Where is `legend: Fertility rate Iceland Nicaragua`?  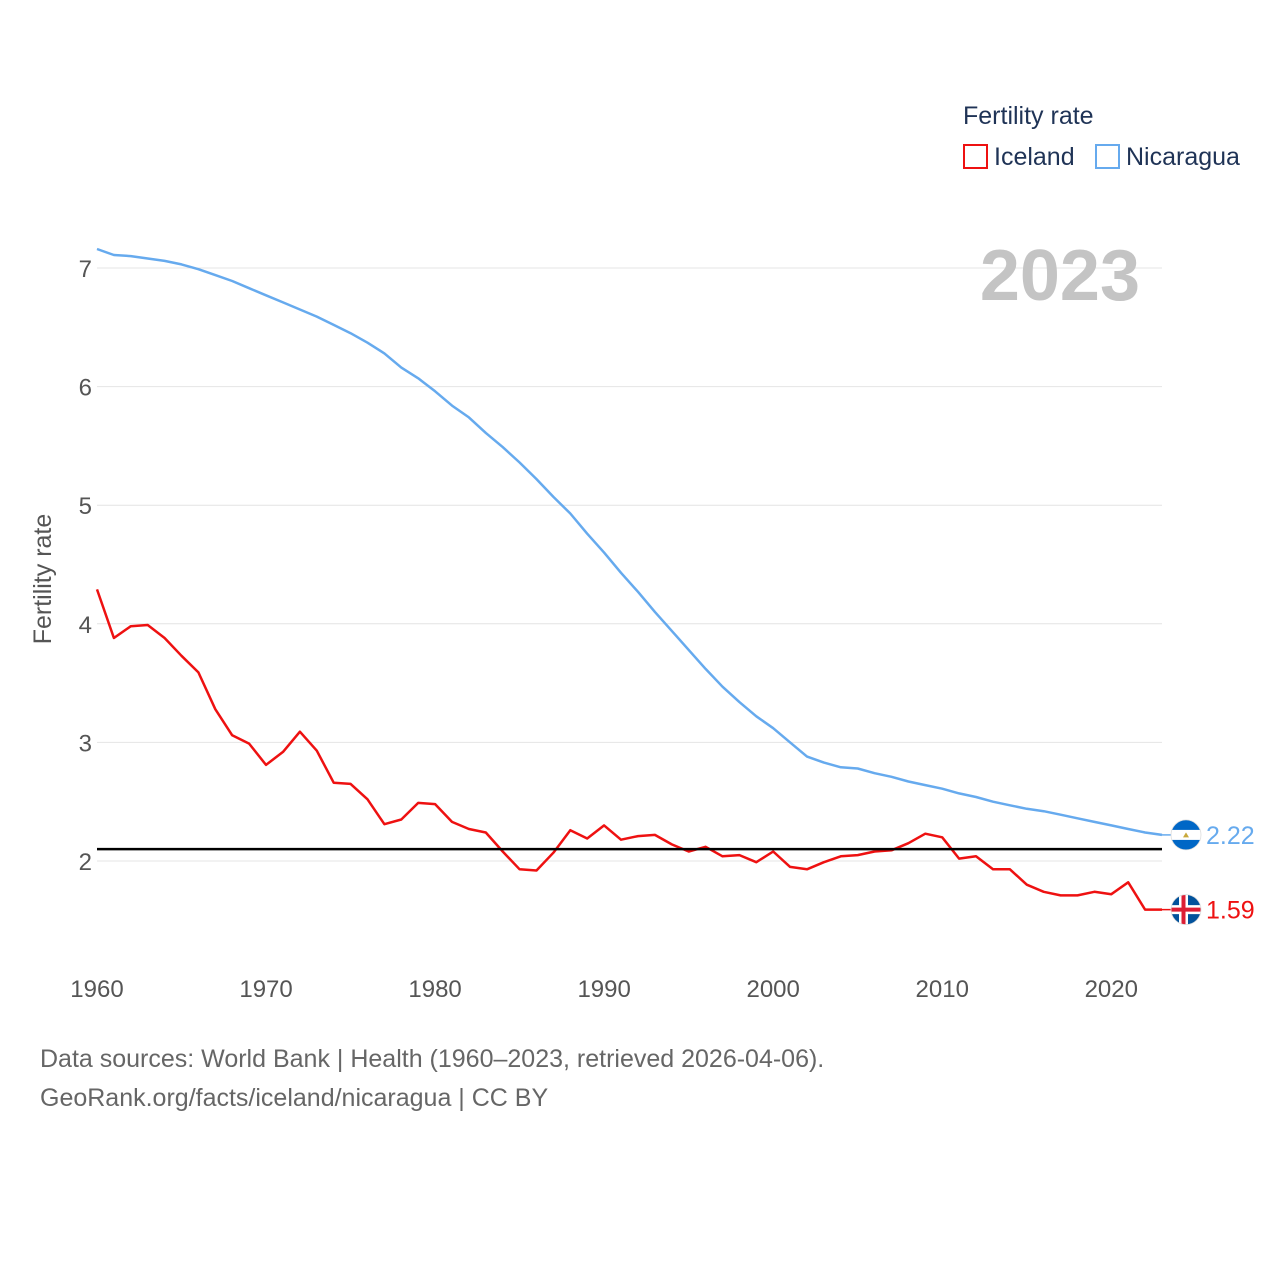 legend: Fertility rate Iceland Nicaragua is located at coordinates (1101, 136).